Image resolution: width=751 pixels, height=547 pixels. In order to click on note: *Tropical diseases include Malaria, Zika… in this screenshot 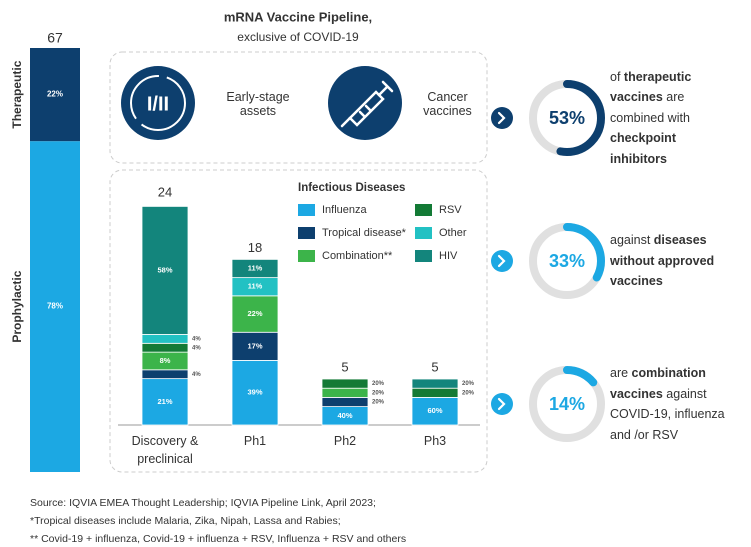, I will do `click(185, 521)`.